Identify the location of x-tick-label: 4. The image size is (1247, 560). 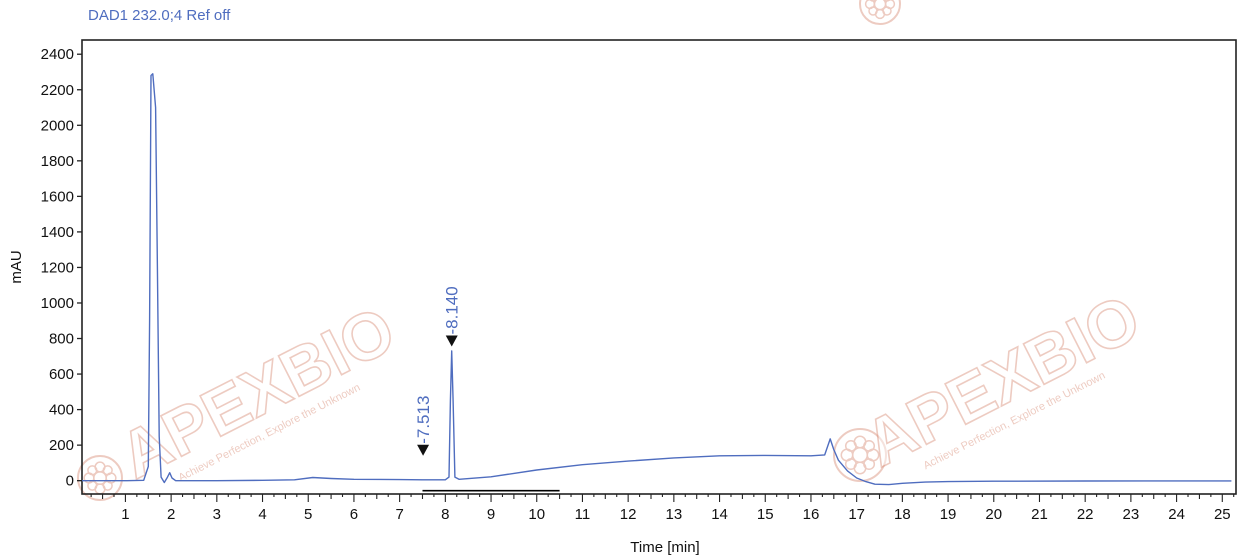
(262, 514).